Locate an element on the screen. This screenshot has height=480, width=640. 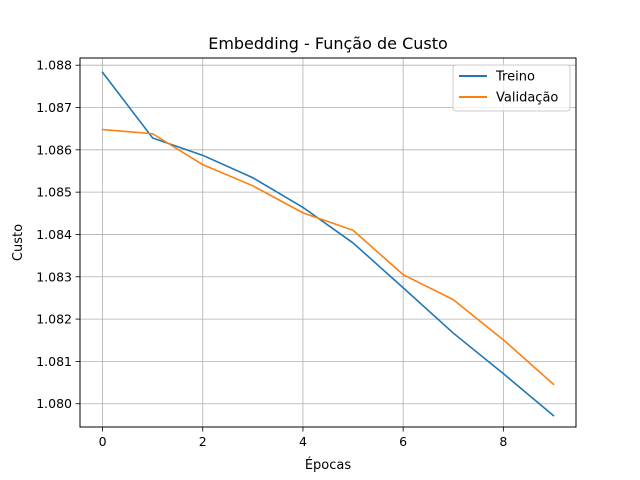
y-tick-label: 1.085 is located at coordinates (54, 192).